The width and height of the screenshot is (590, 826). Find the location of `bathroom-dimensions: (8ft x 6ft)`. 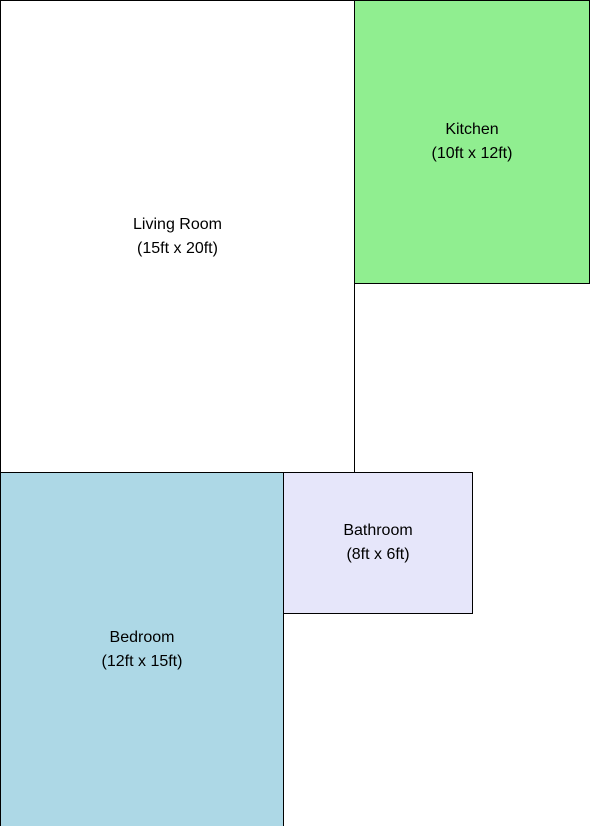

bathroom-dimensions: (8ft x 6ft) is located at coordinates (378, 554).